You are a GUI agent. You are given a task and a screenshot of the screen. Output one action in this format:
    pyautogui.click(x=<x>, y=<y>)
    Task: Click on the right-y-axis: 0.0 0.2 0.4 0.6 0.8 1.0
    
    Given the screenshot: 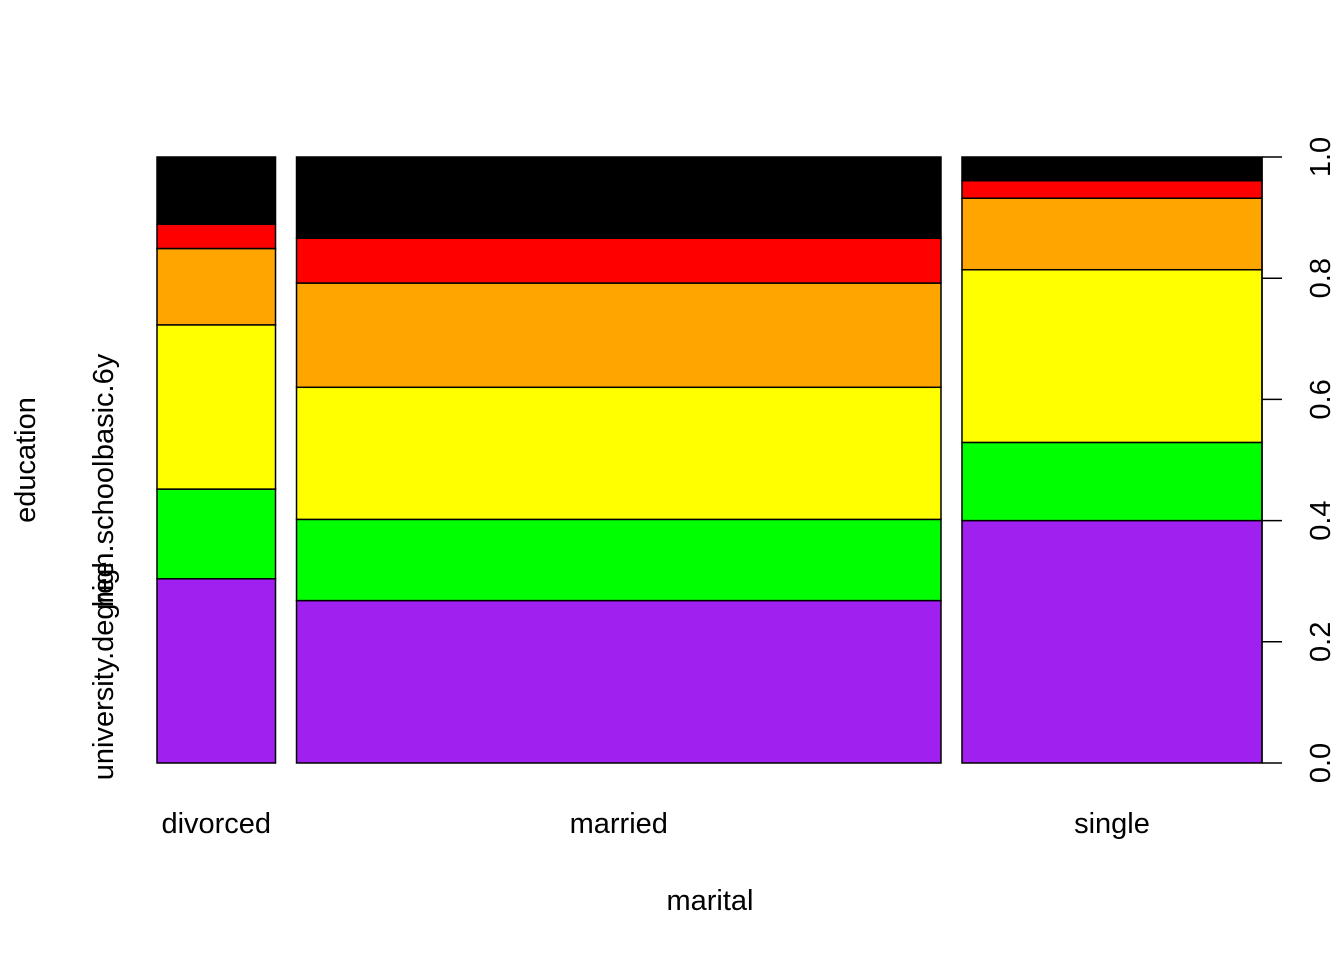 What is the action you would take?
    pyautogui.click(x=1299, y=460)
    